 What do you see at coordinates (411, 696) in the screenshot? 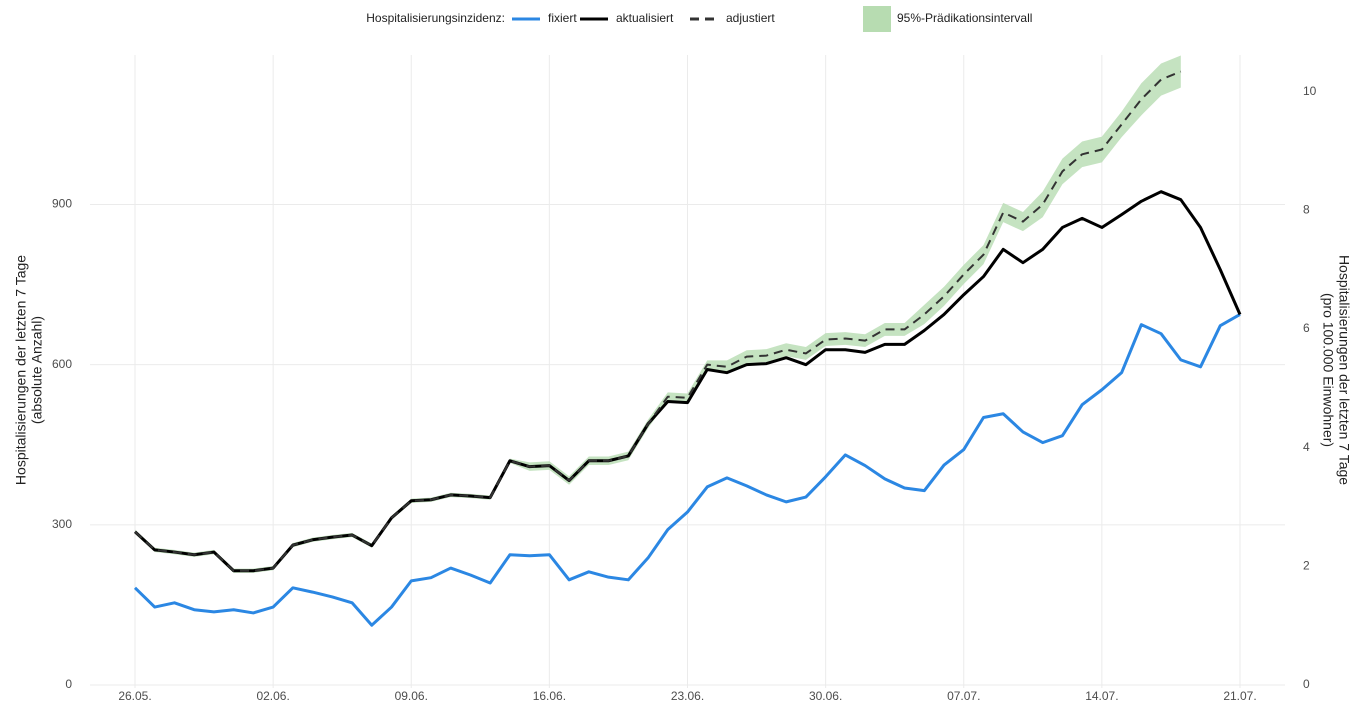
I see `x-tick-label: 09.06.` at bounding box center [411, 696].